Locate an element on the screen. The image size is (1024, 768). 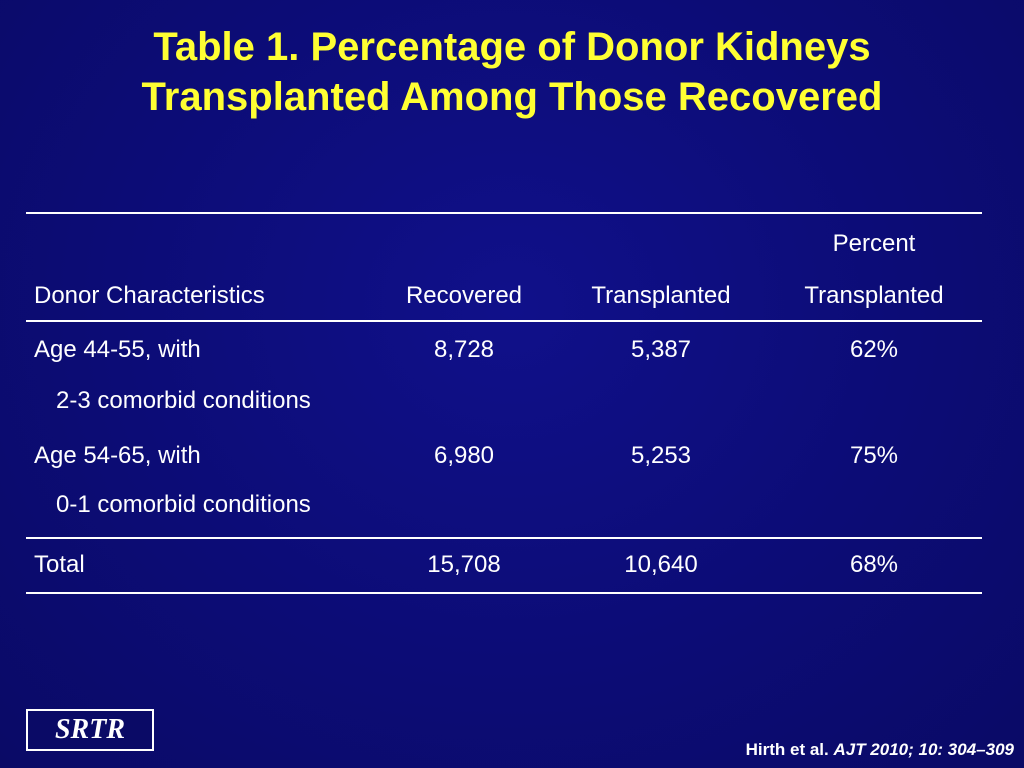
citation-journal: AJT 2010; 10: 304–309 is located at coordinates (923, 749).